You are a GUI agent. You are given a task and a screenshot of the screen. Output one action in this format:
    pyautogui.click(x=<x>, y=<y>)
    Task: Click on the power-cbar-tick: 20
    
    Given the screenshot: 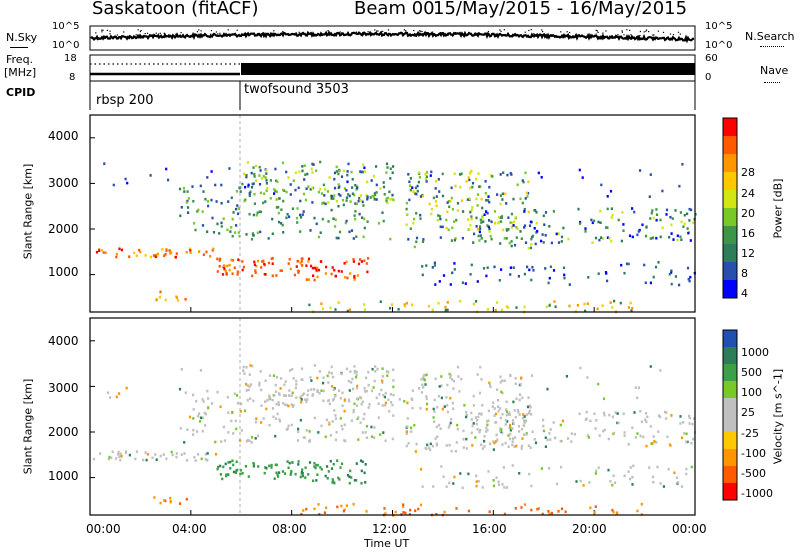 What is the action you would take?
    pyautogui.click(x=748, y=213)
    